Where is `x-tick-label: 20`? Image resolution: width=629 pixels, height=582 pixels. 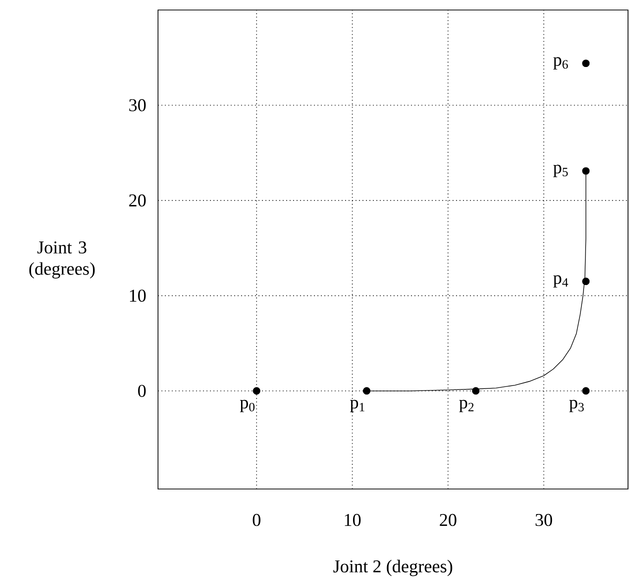 x-tick-label: 20 is located at coordinates (448, 520).